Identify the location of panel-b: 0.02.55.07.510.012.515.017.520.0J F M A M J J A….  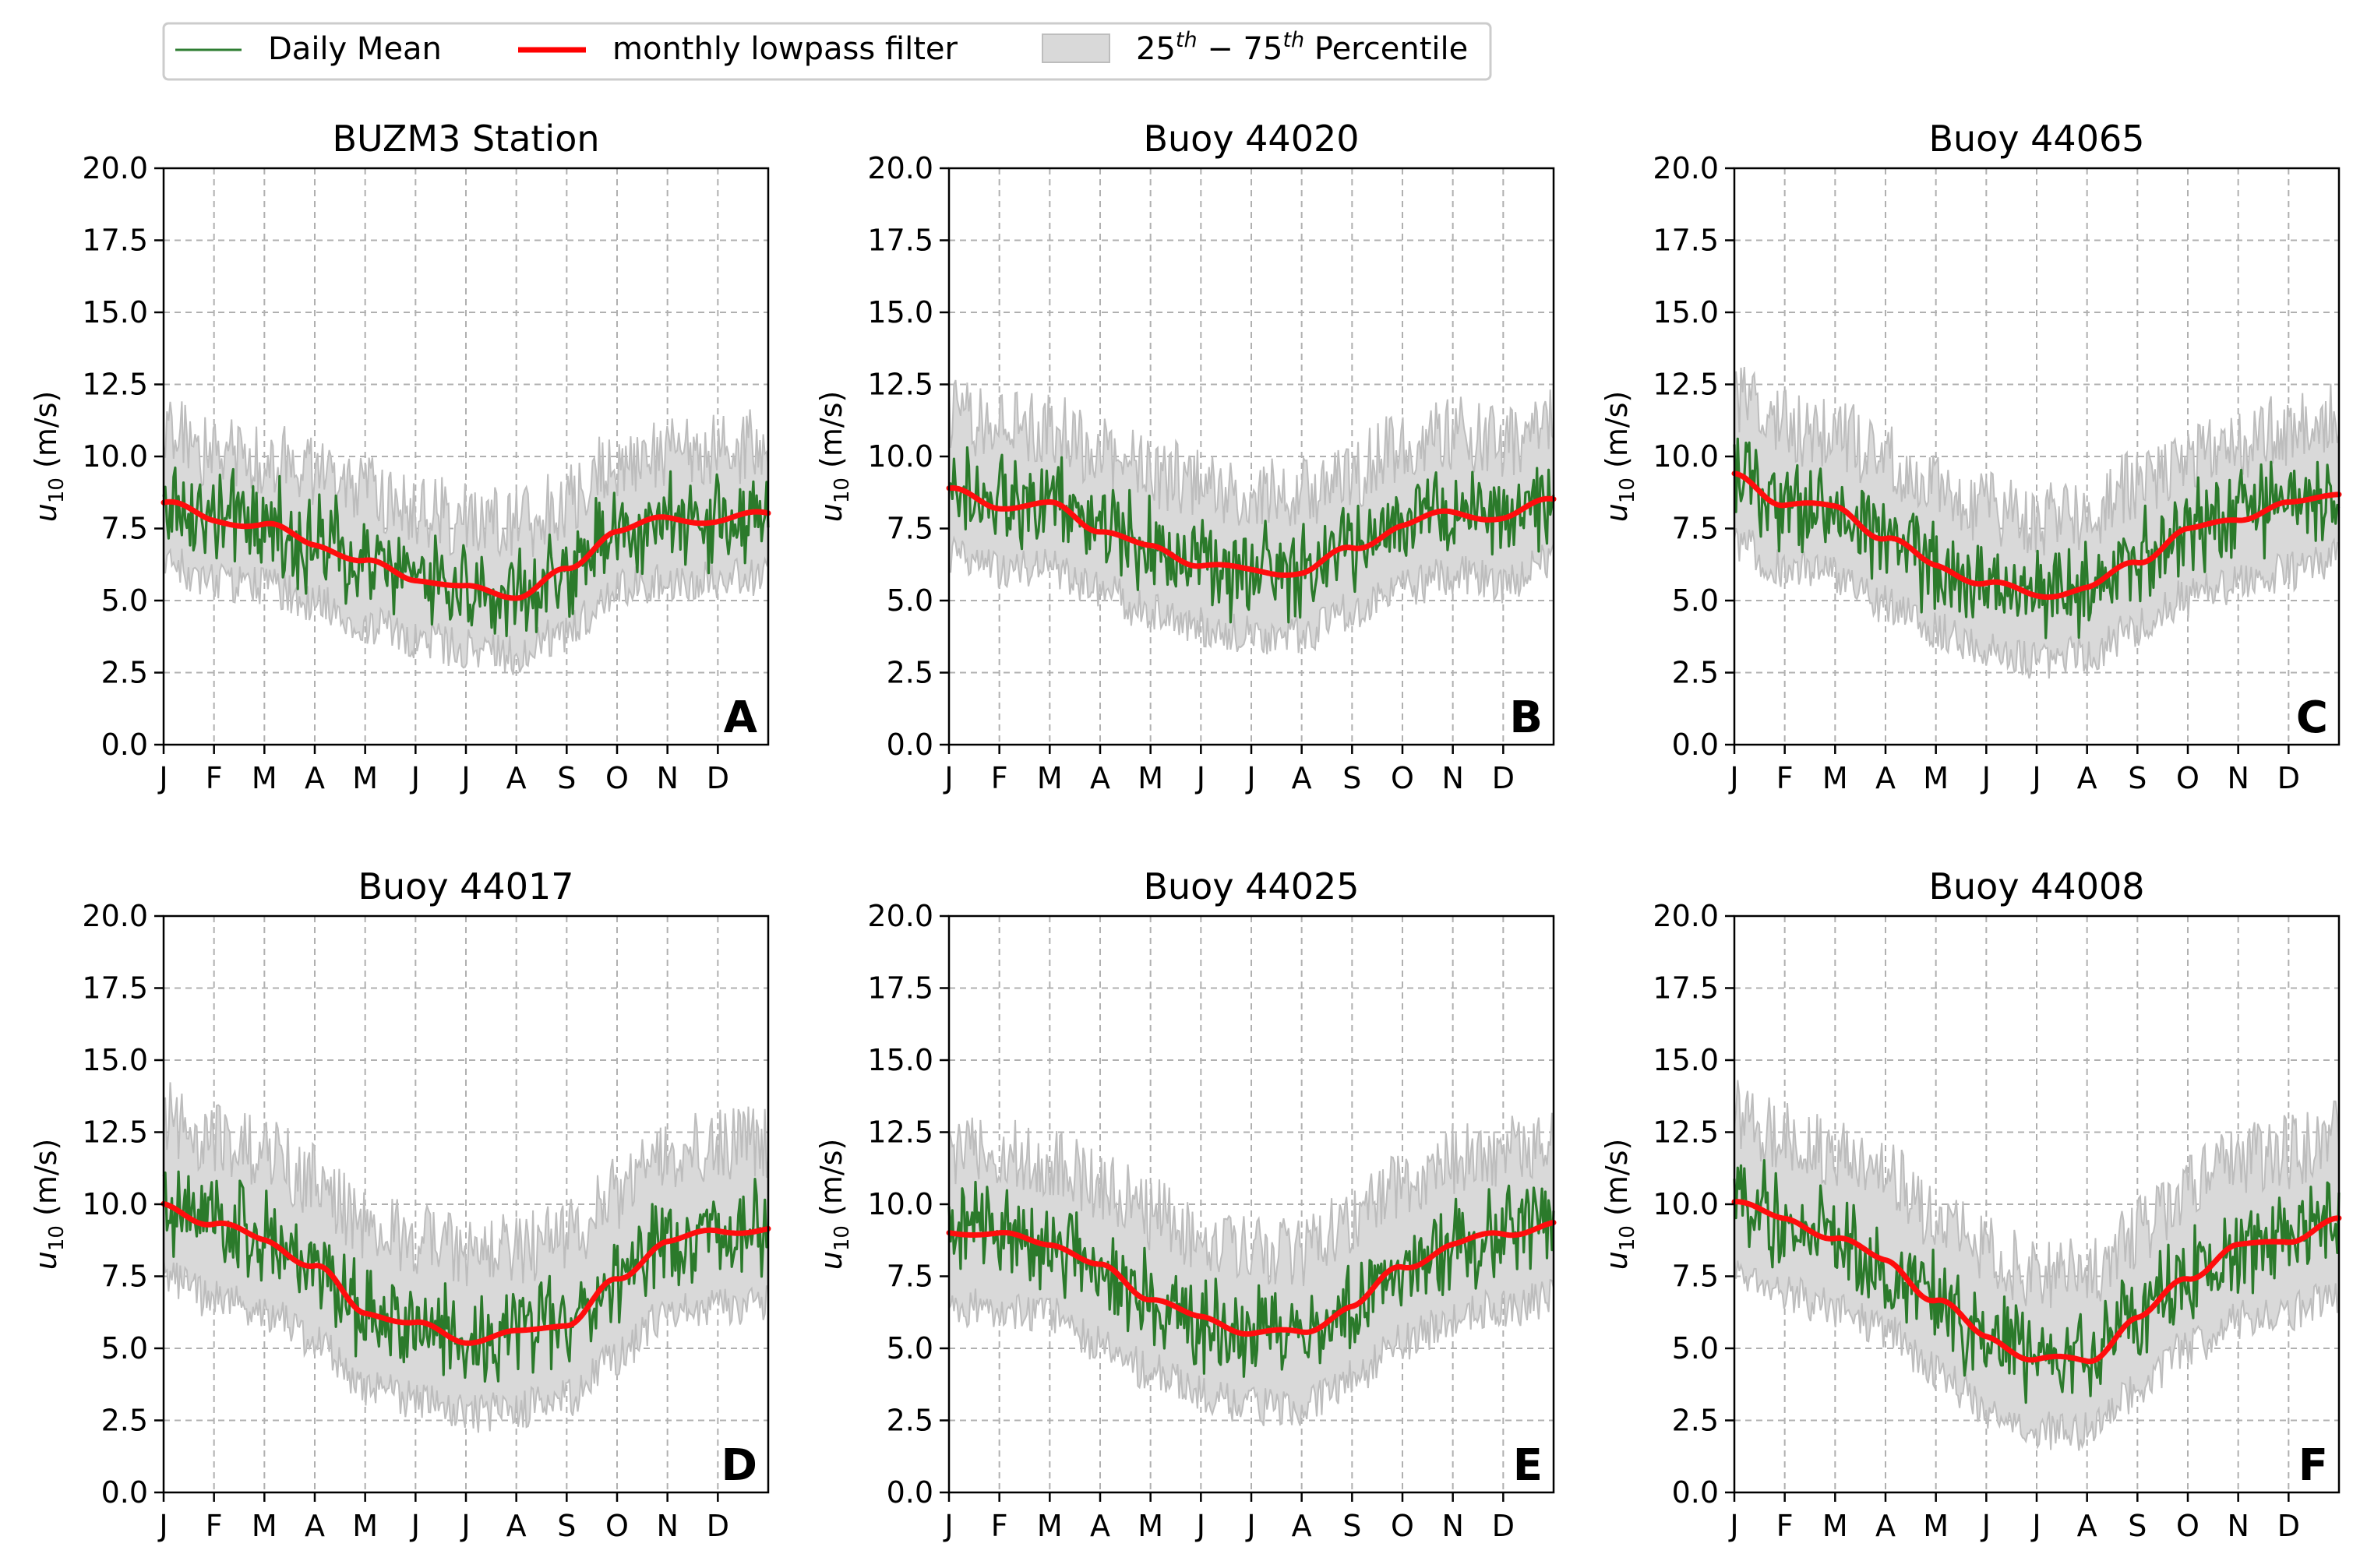
(1186, 457).